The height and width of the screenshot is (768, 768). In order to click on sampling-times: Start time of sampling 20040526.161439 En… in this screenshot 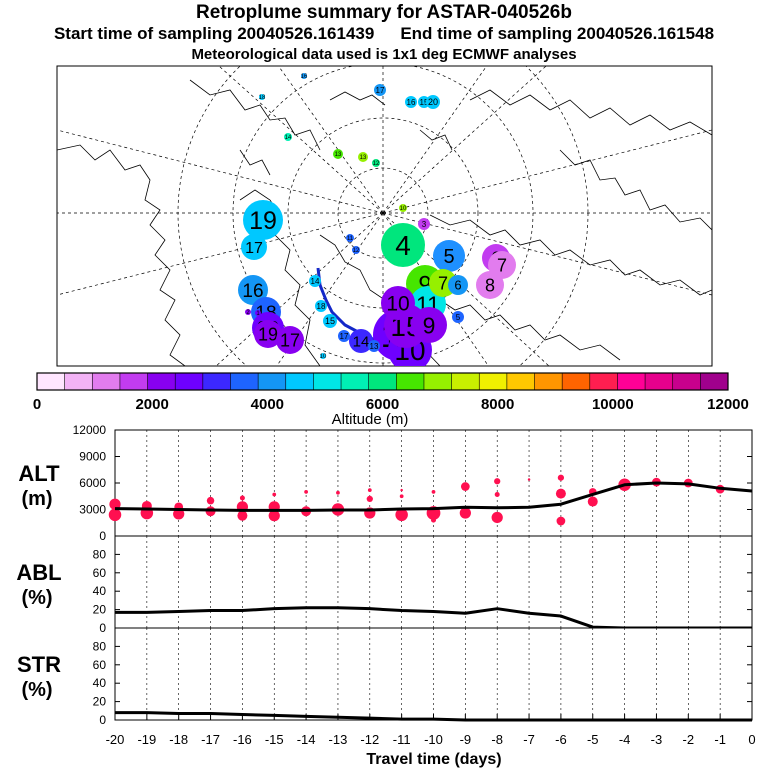, I will do `click(384, 34)`.